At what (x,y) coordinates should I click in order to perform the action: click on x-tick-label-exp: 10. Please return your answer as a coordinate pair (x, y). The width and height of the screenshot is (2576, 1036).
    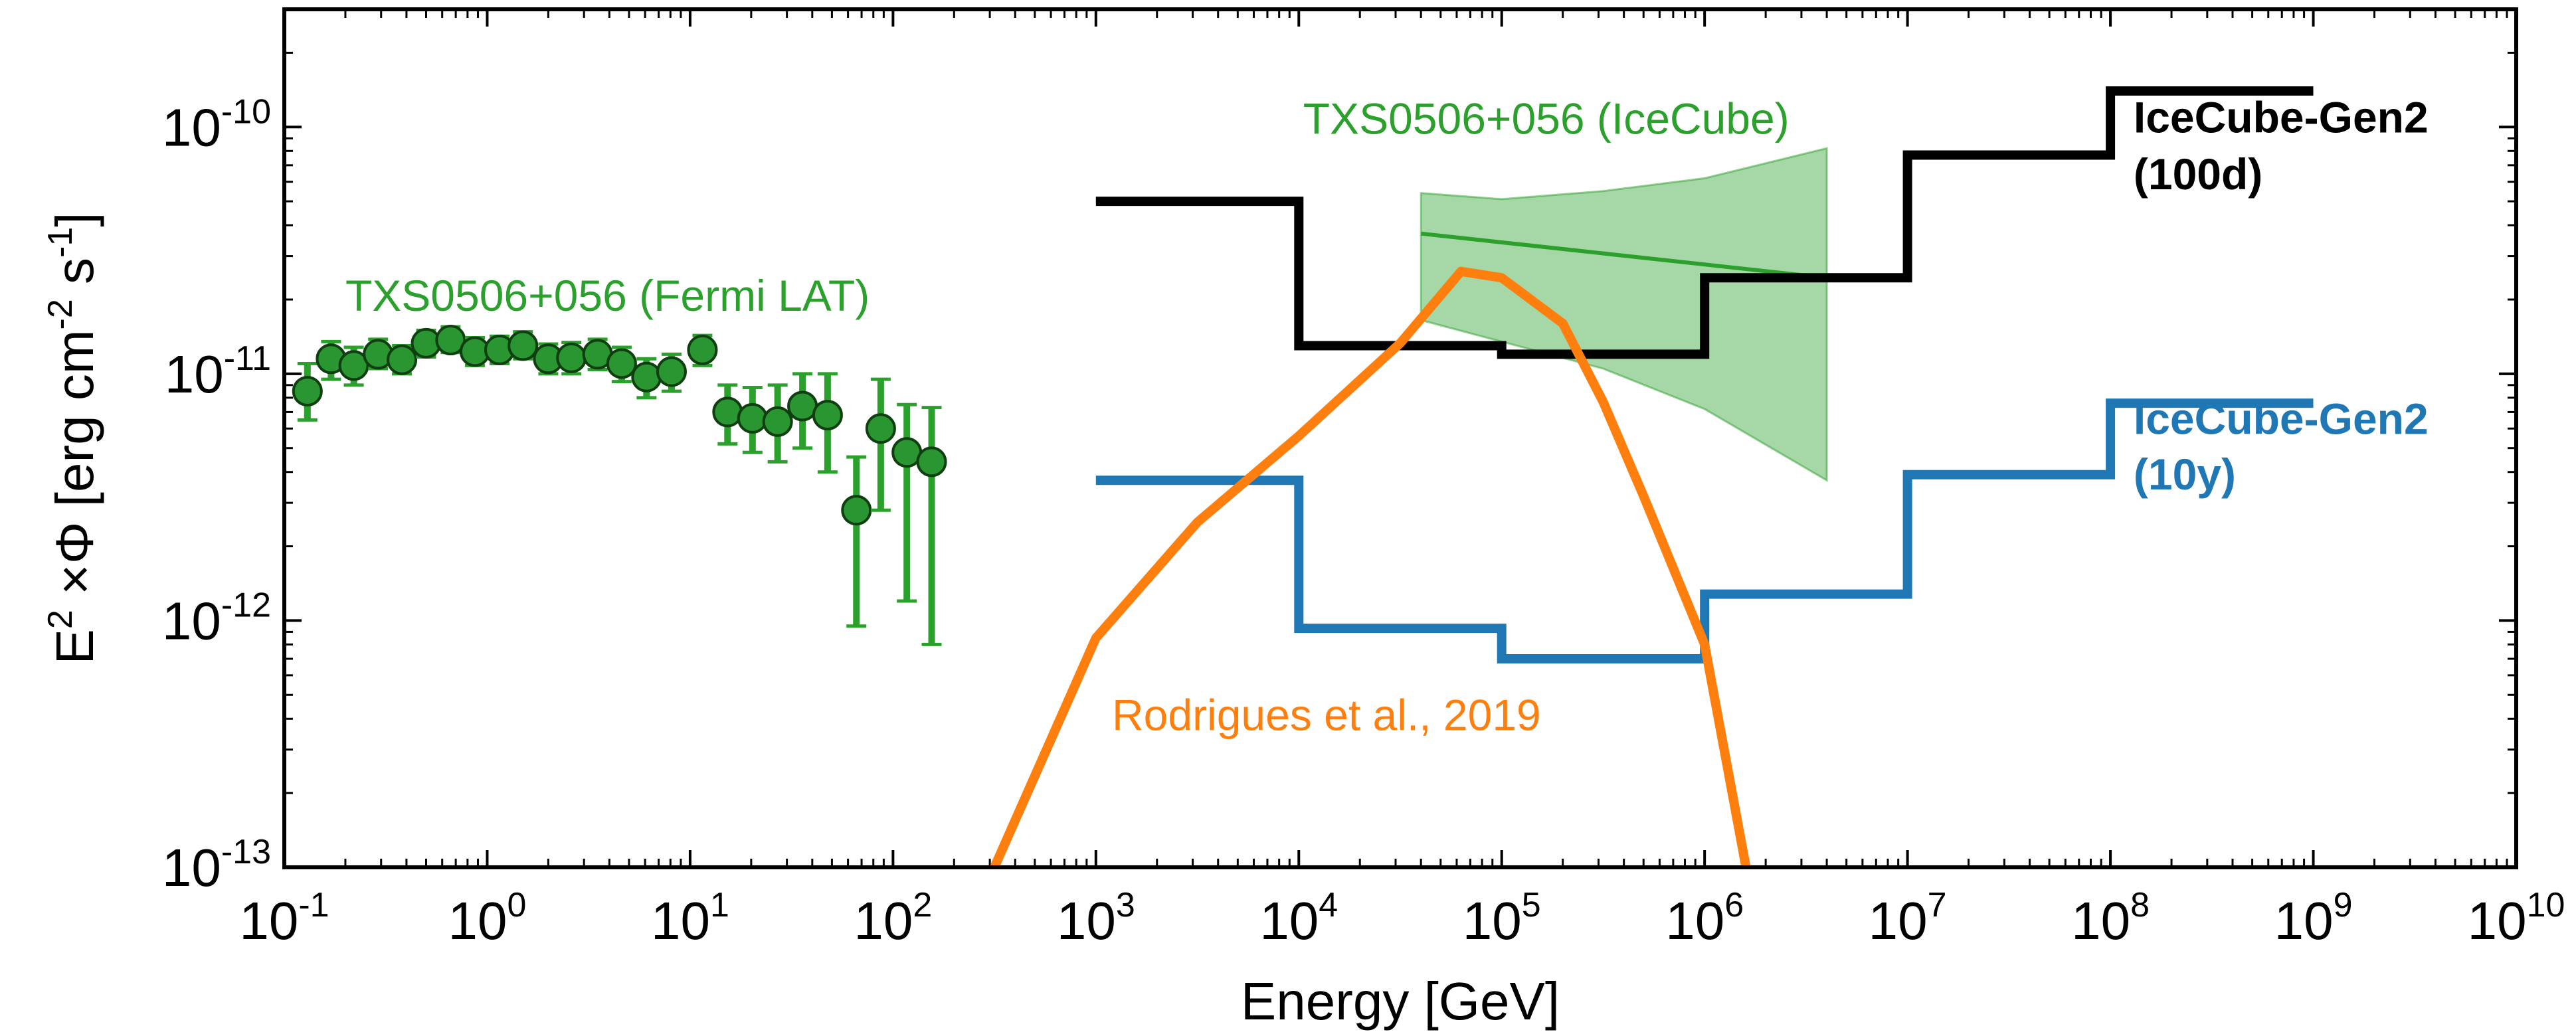
    Looking at the image, I should click on (2546, 905).